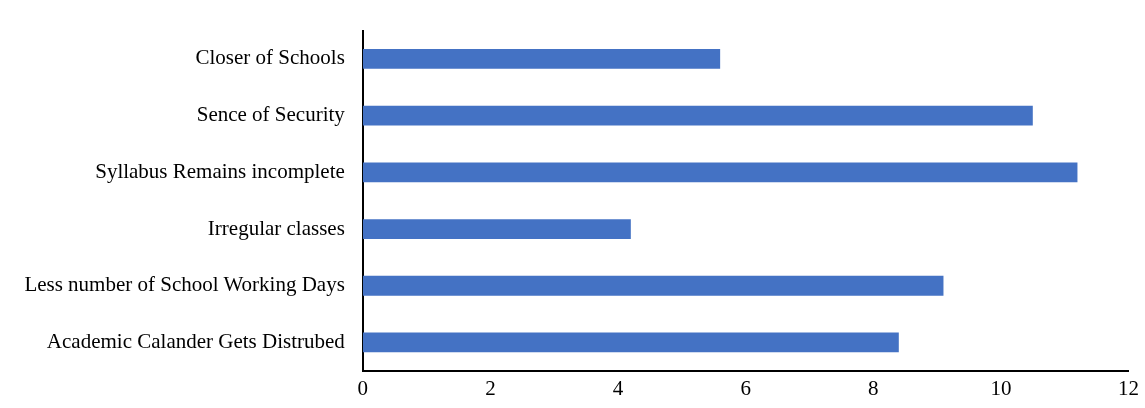  I want to click on y-tick-label: Less number of School Working Days, so click(184, 284).